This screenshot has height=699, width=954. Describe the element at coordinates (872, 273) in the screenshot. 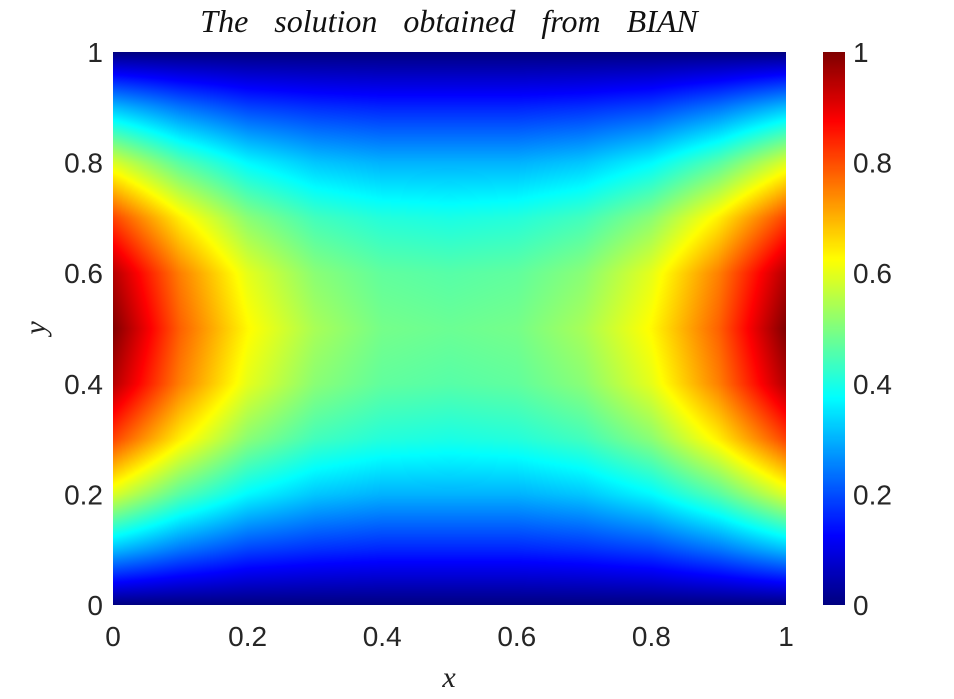

I see `colorbar-tick-label: 0.6` at that location.